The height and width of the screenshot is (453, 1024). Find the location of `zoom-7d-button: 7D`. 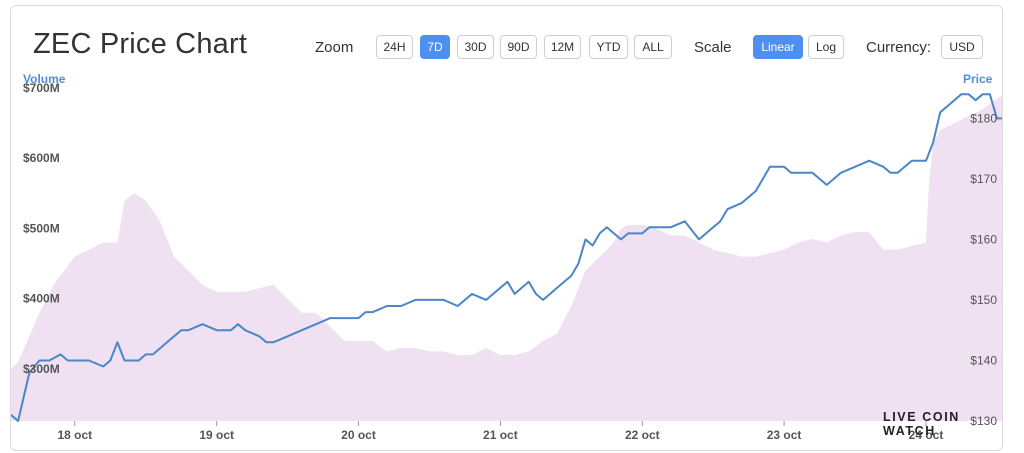

zoom-7d-button: 7D is located at coordinates (435, 47).